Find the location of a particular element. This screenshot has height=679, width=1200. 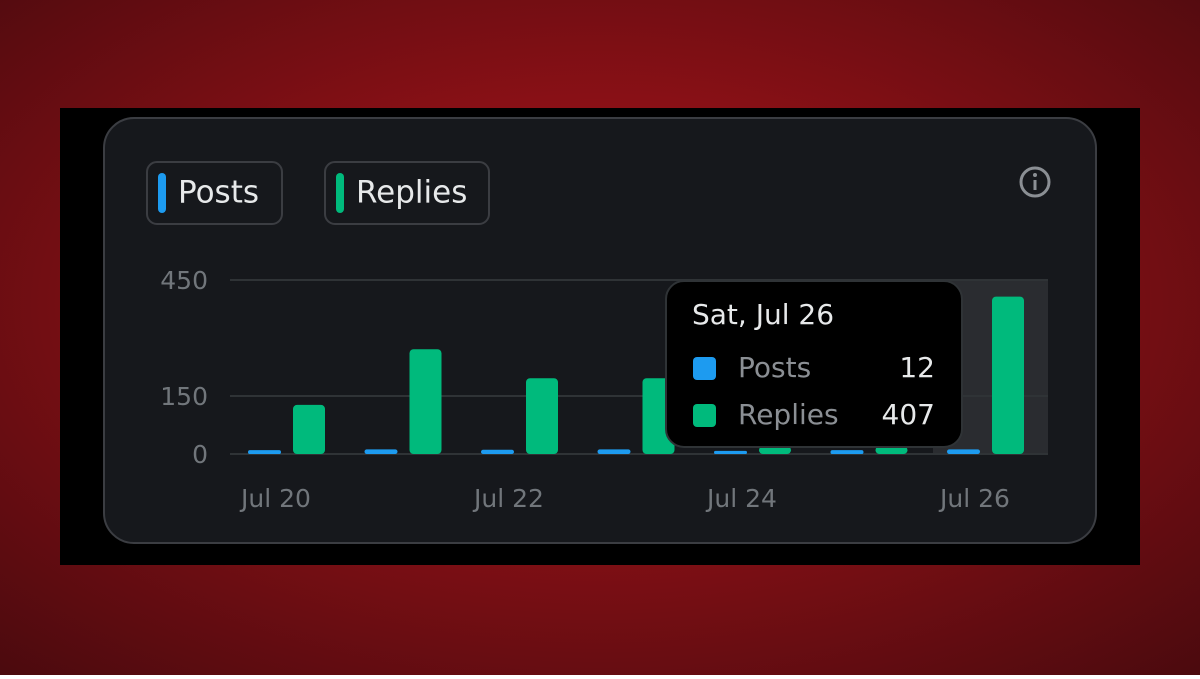

info-circle is located at coordinates (1035, 182).